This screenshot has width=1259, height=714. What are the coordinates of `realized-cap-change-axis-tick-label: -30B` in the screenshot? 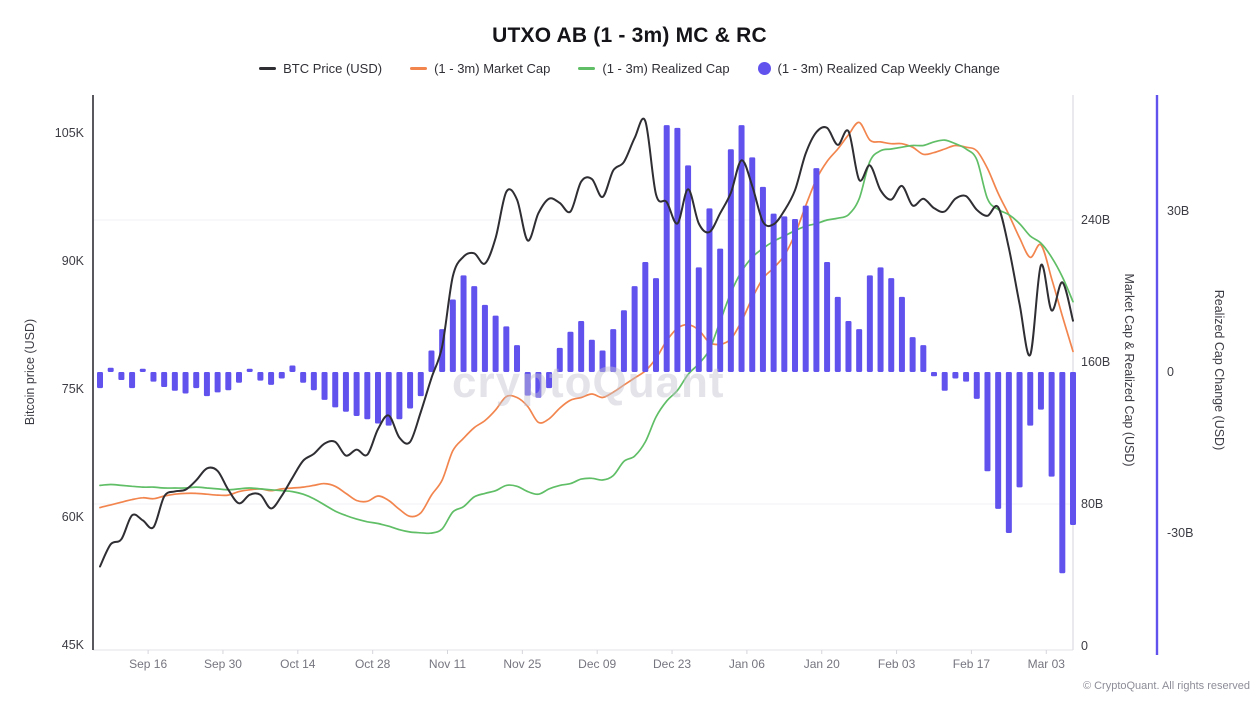 It's located at (1180, 533).